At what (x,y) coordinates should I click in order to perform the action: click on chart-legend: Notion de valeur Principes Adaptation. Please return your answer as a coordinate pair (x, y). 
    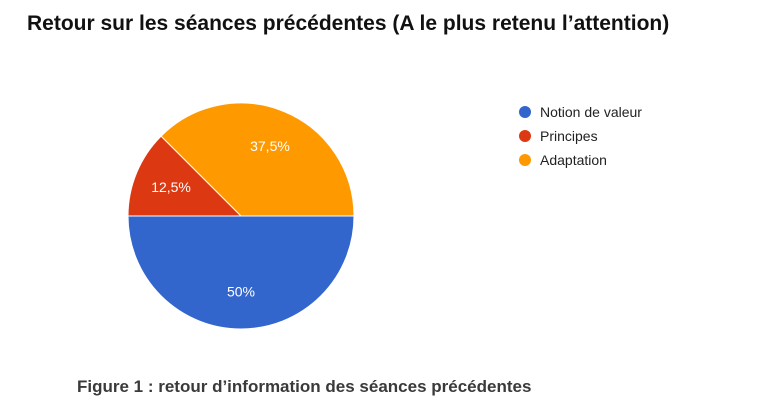
    Looking at the image, I should click on (580, 136).